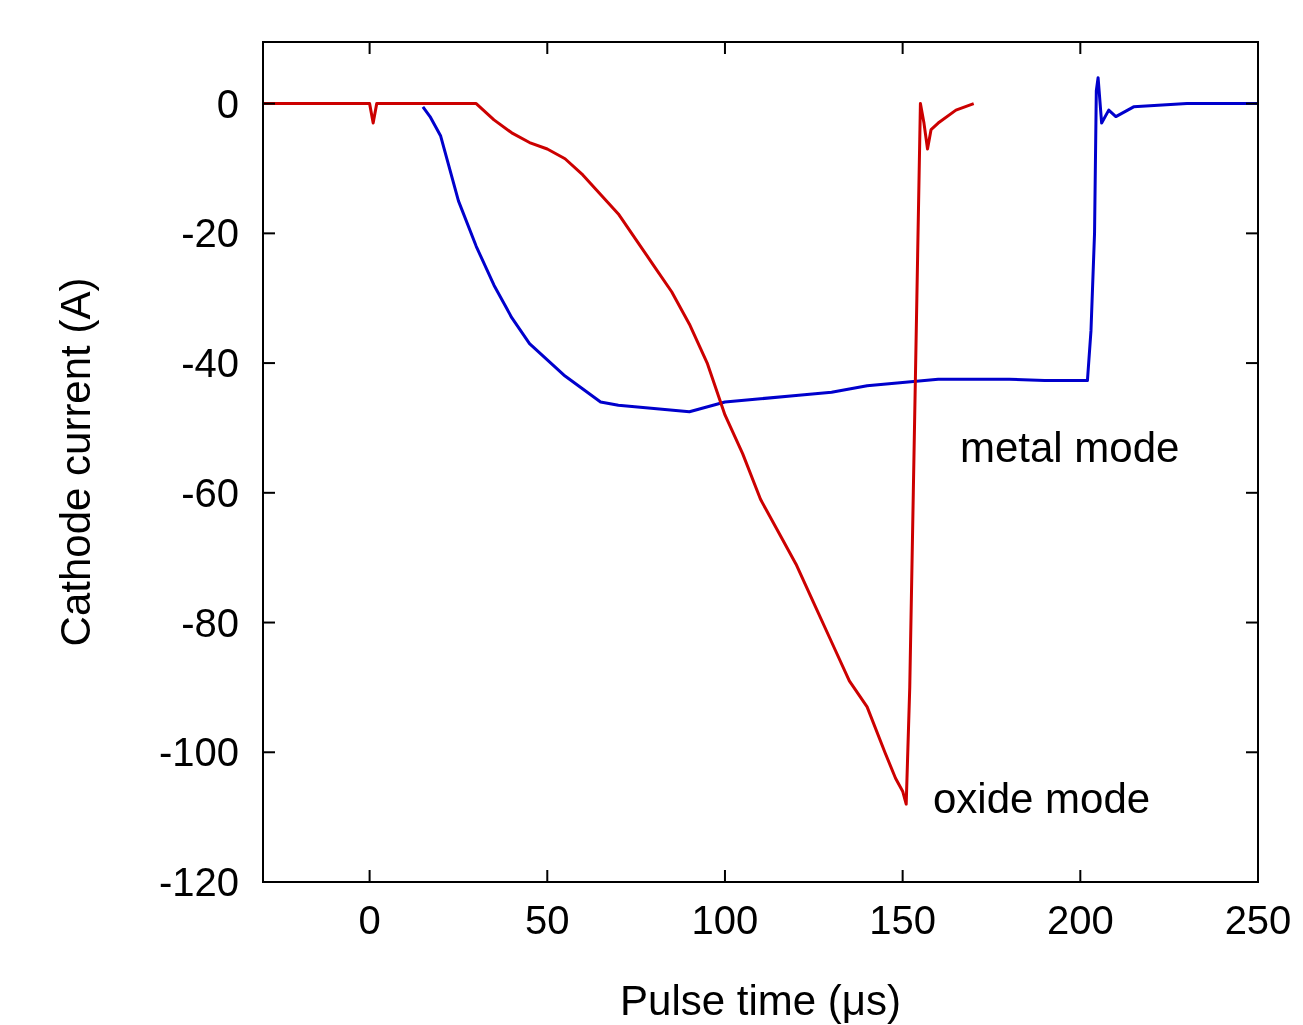  I want to click on y-tick-label: -60, so click(210, 492).